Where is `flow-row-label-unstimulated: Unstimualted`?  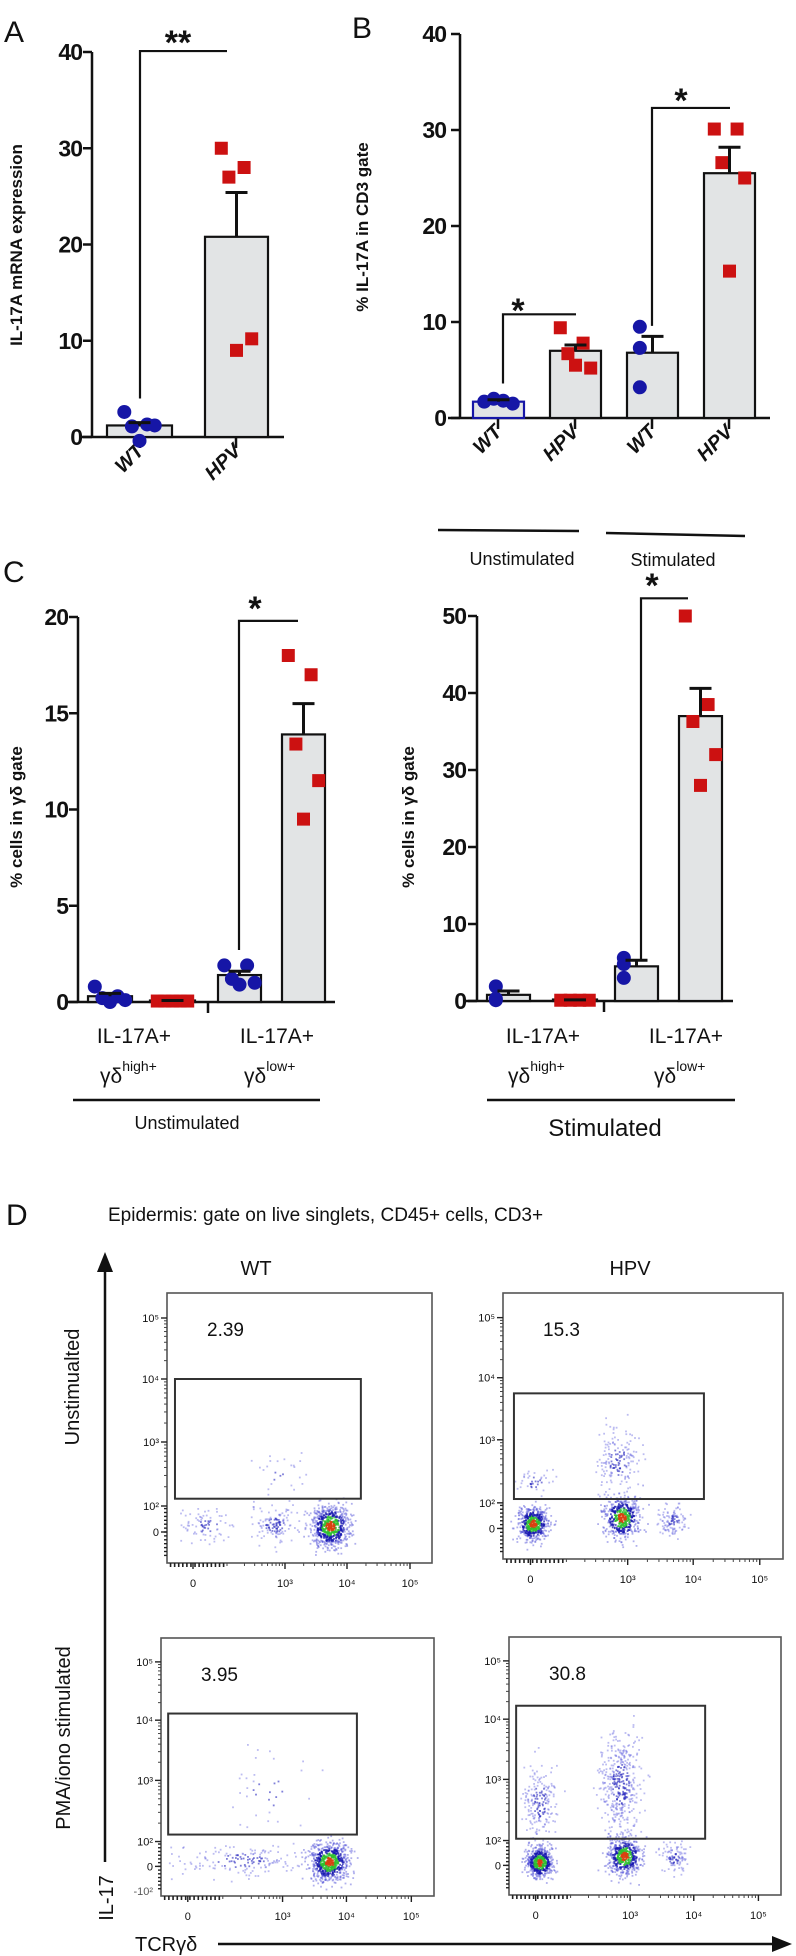
flow-row-label-unstimulated: Unstimualted is located at coordinates (73, 1387).